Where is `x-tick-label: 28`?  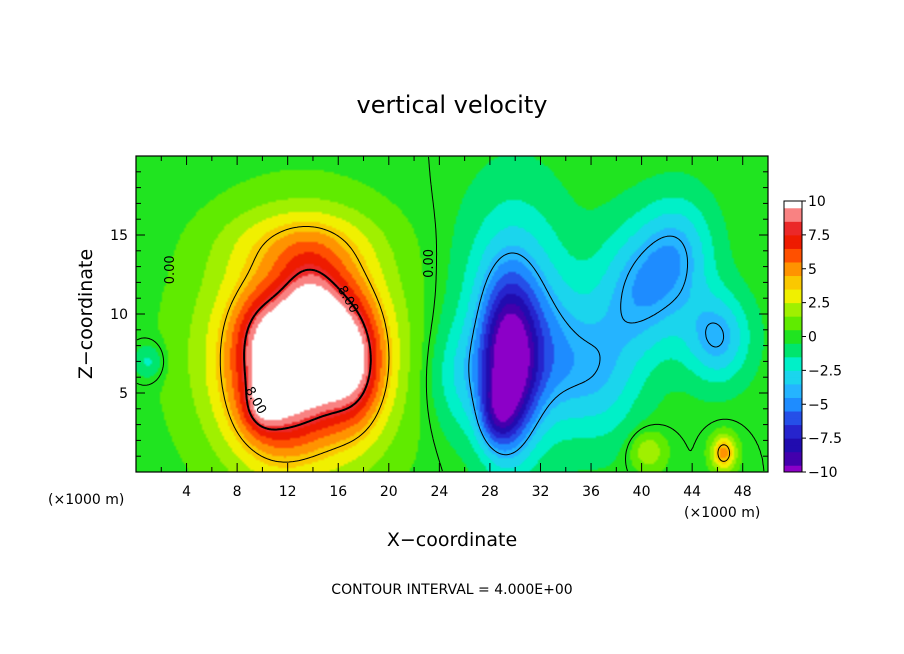
x-tick-label: 28 is located at coordinates (490, 492).